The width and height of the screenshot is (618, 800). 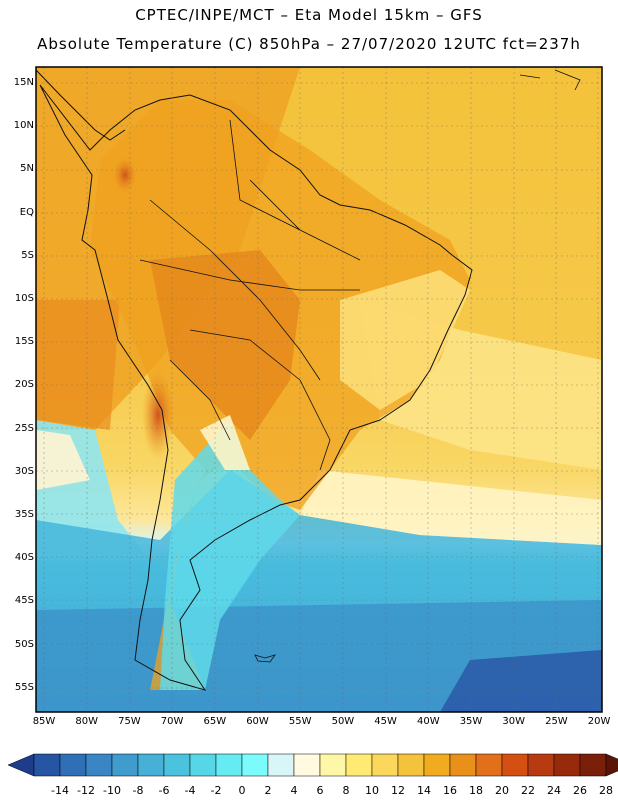 What do you see at coordinates (599, 721) in the screenshot?
I see `lon-label: 20W` at bounding box center [599, 721].